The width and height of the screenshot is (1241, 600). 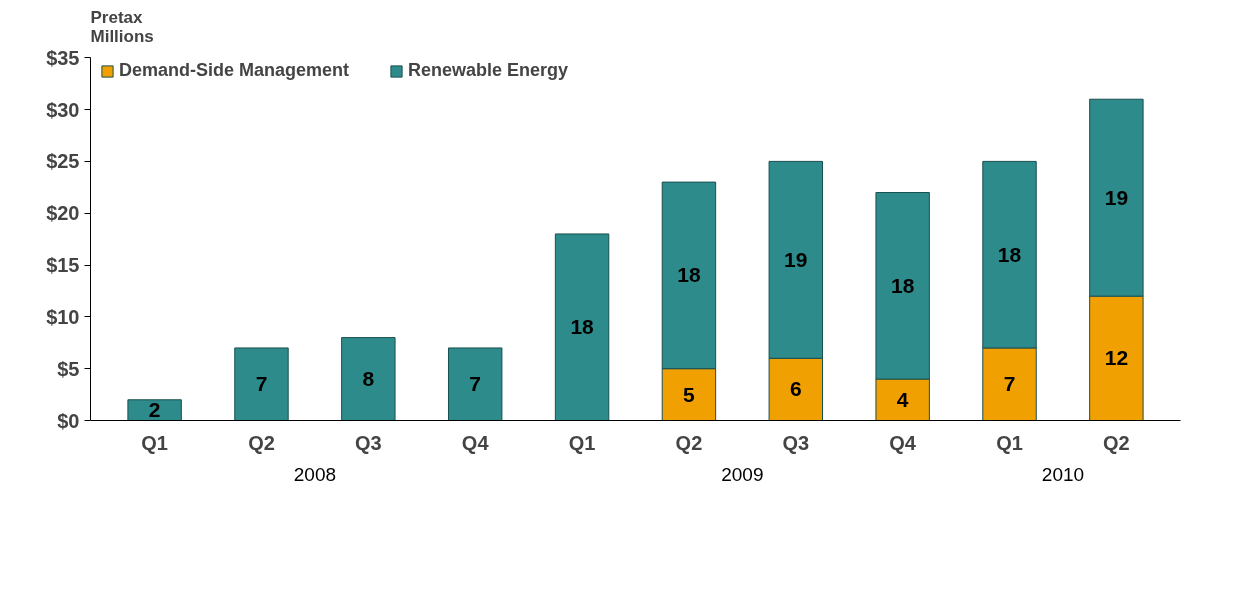 What do you see at coordinates (68, 420) in the screenshot?
I see `y-tick-label: $0` at bounding box center [68, 420].